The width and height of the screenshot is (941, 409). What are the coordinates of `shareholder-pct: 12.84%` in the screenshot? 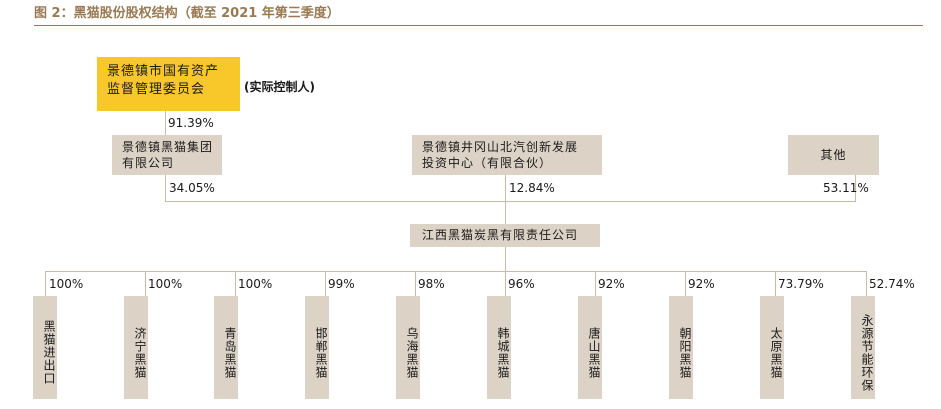 It's located at (532, 188).